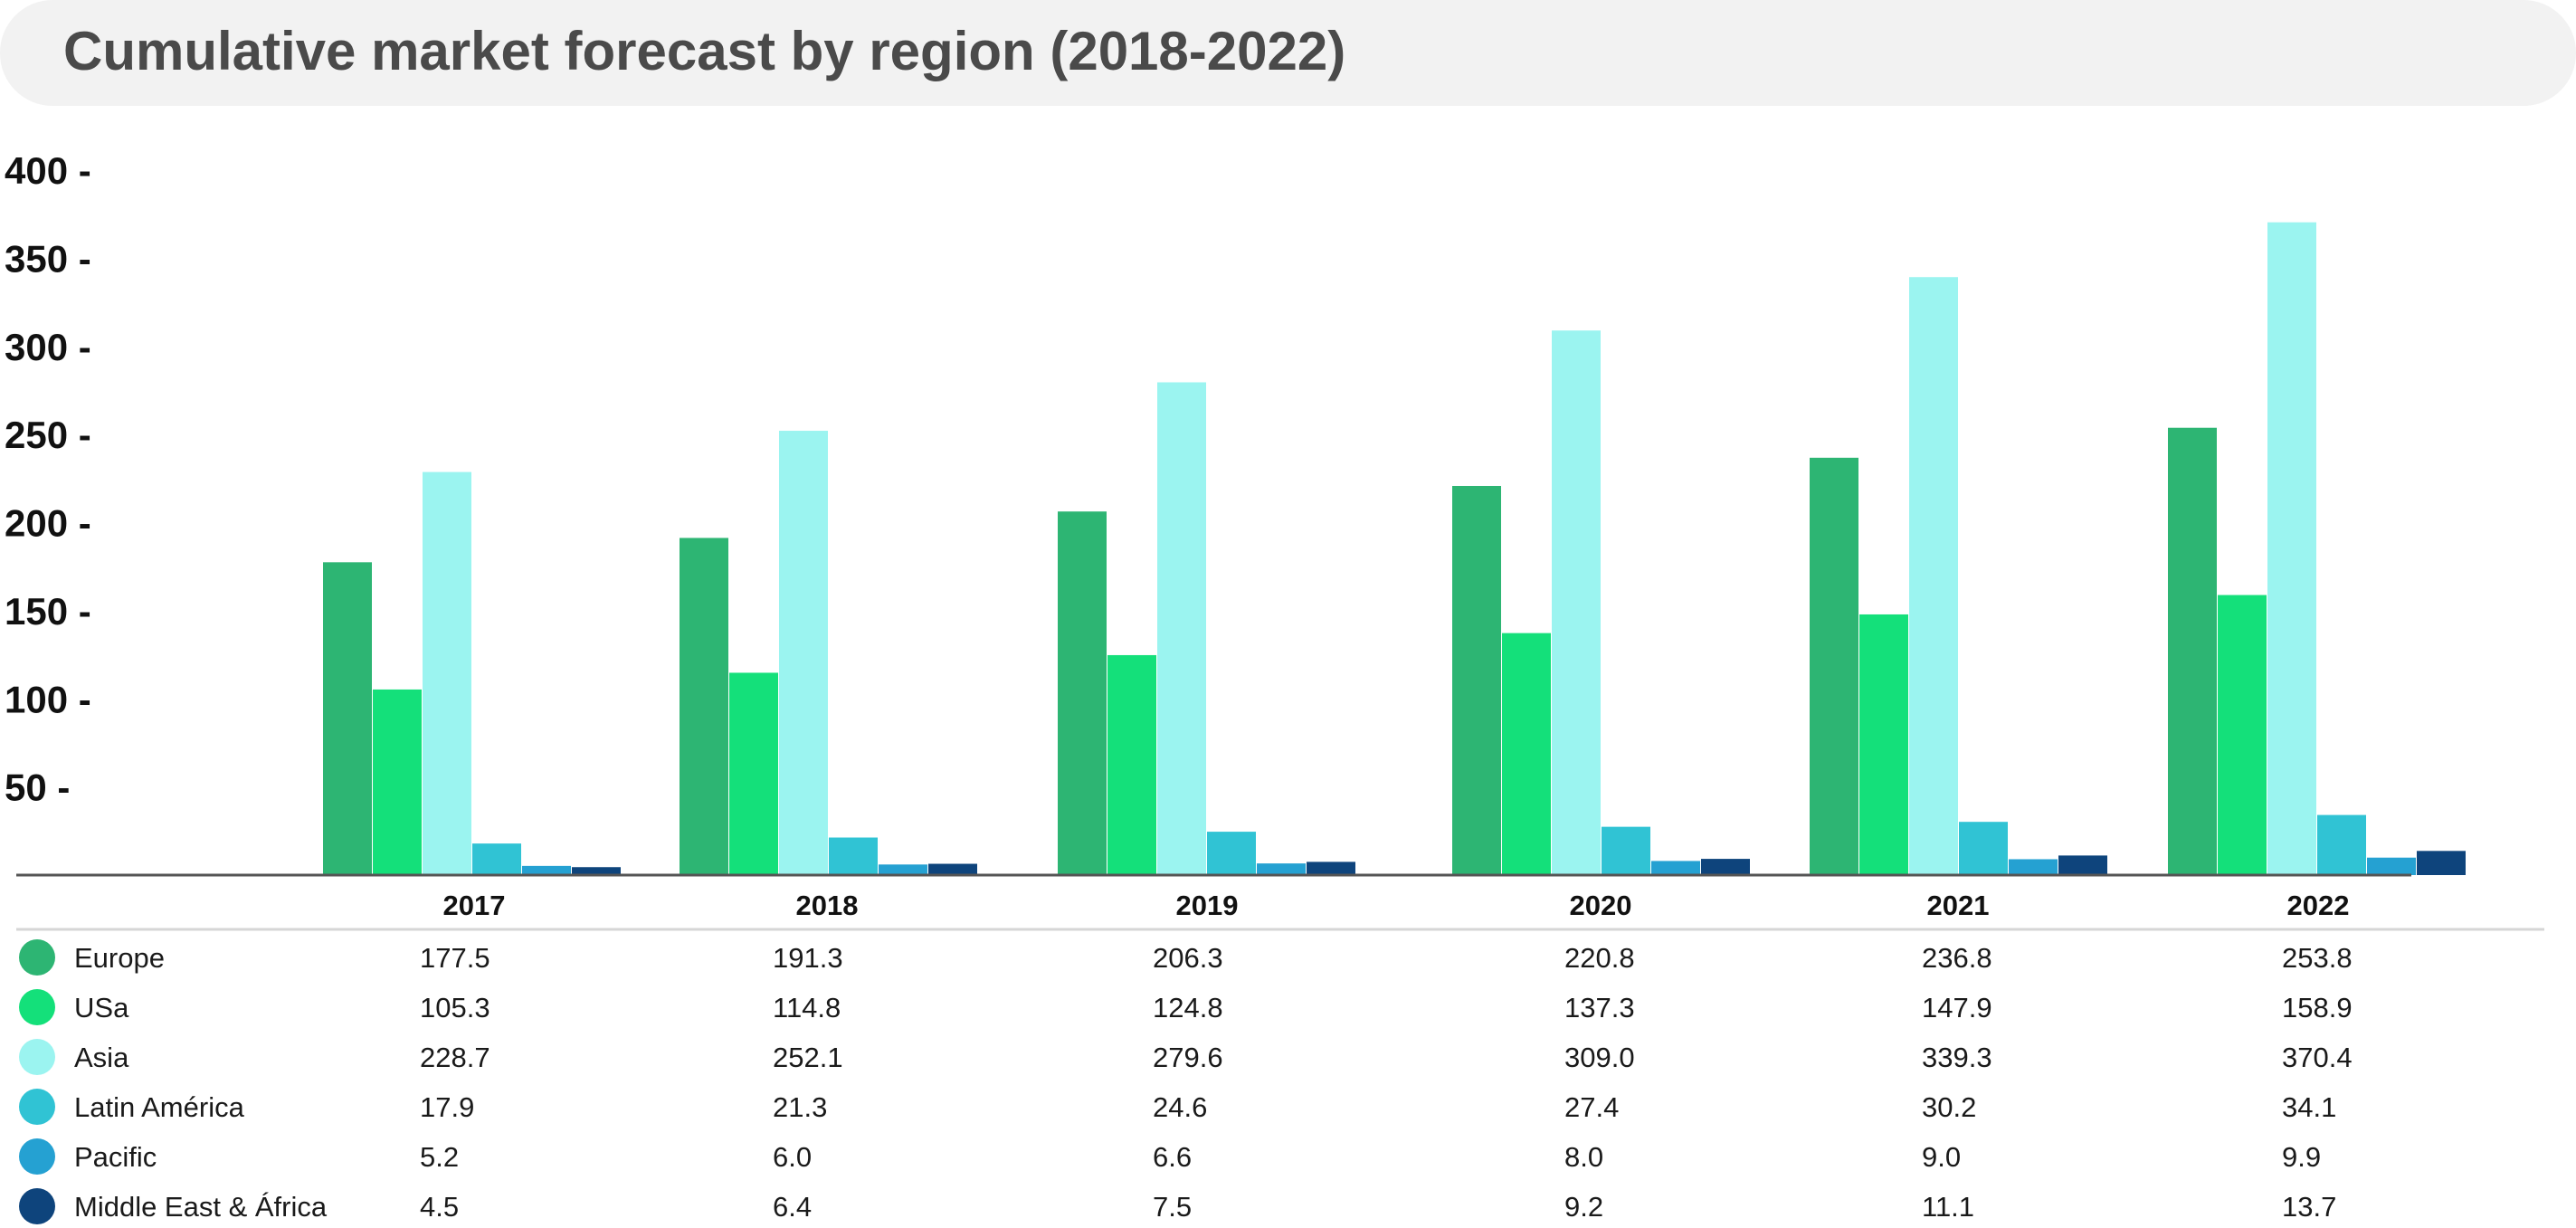 Image resolution: width=2576 pixels, height=1228 pixels. What do you see at coordinates (2301, 1157) in the screenshot?
I see `table-cell-pacific-2022: 9.9` at bounding box center [2301, 1157].